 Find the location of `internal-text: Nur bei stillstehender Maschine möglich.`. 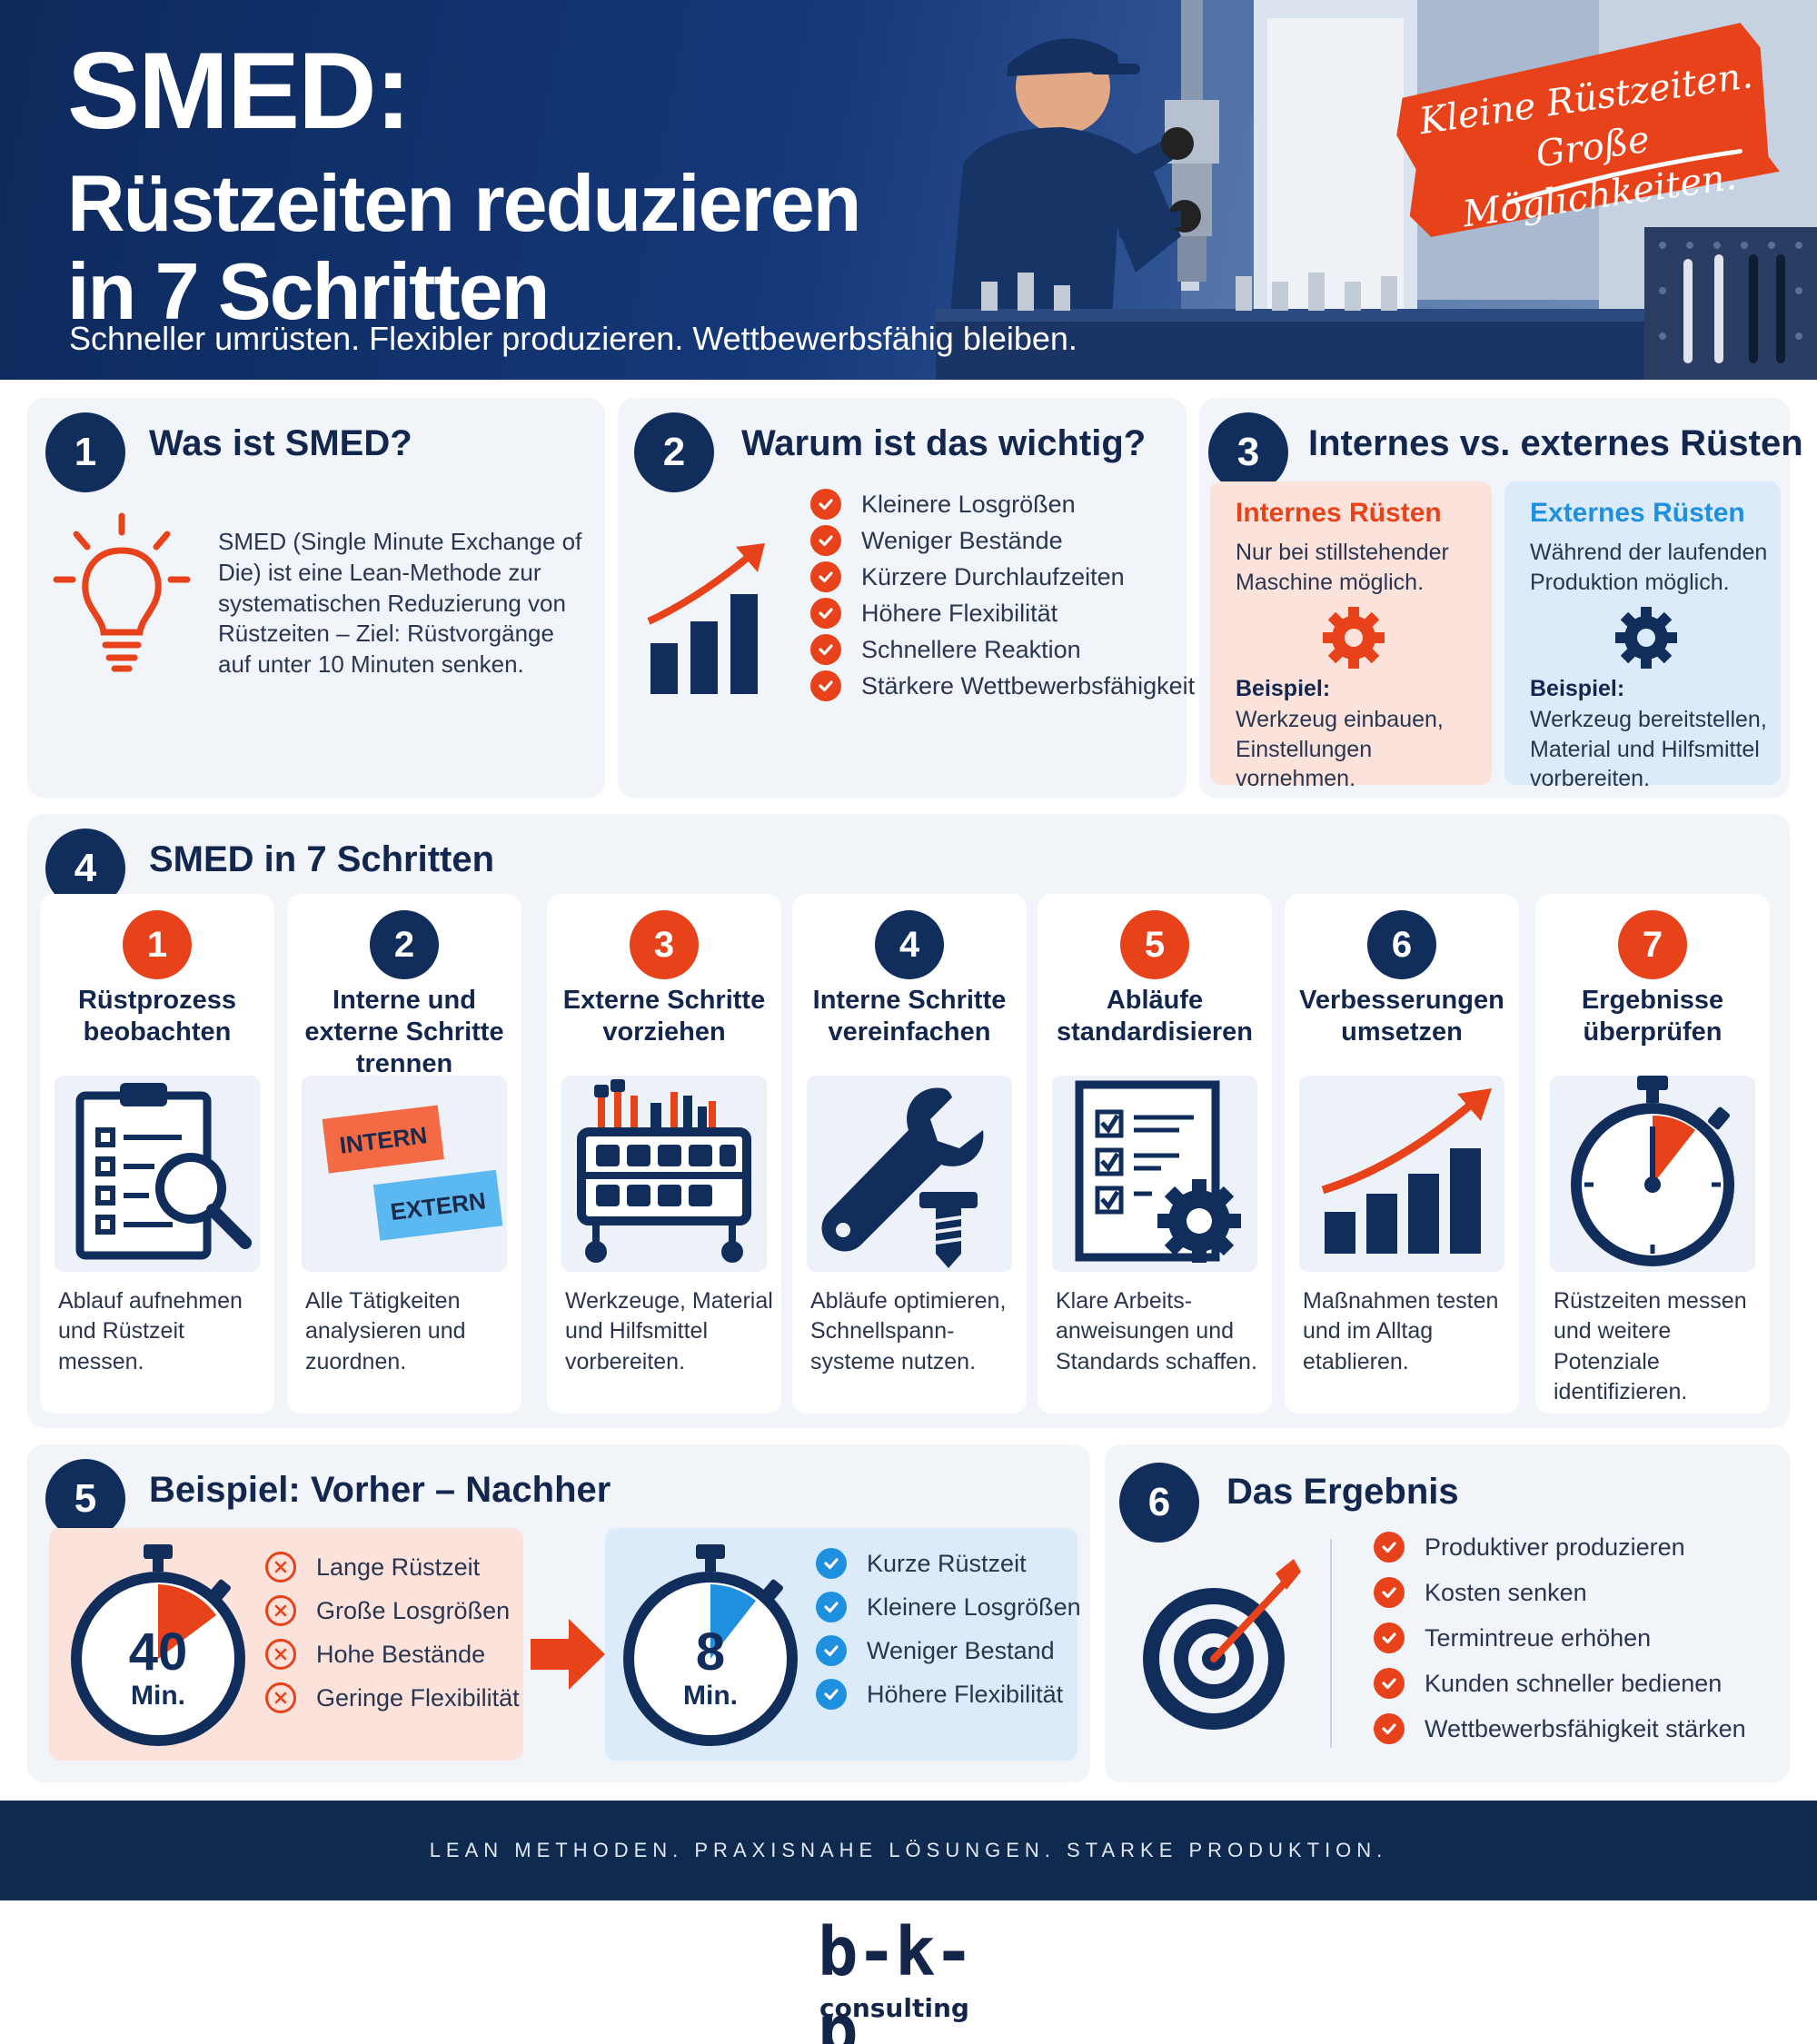

internal-text: Nur bei stillstehender Maschine möglich. is located at coordinates (1342, 567).